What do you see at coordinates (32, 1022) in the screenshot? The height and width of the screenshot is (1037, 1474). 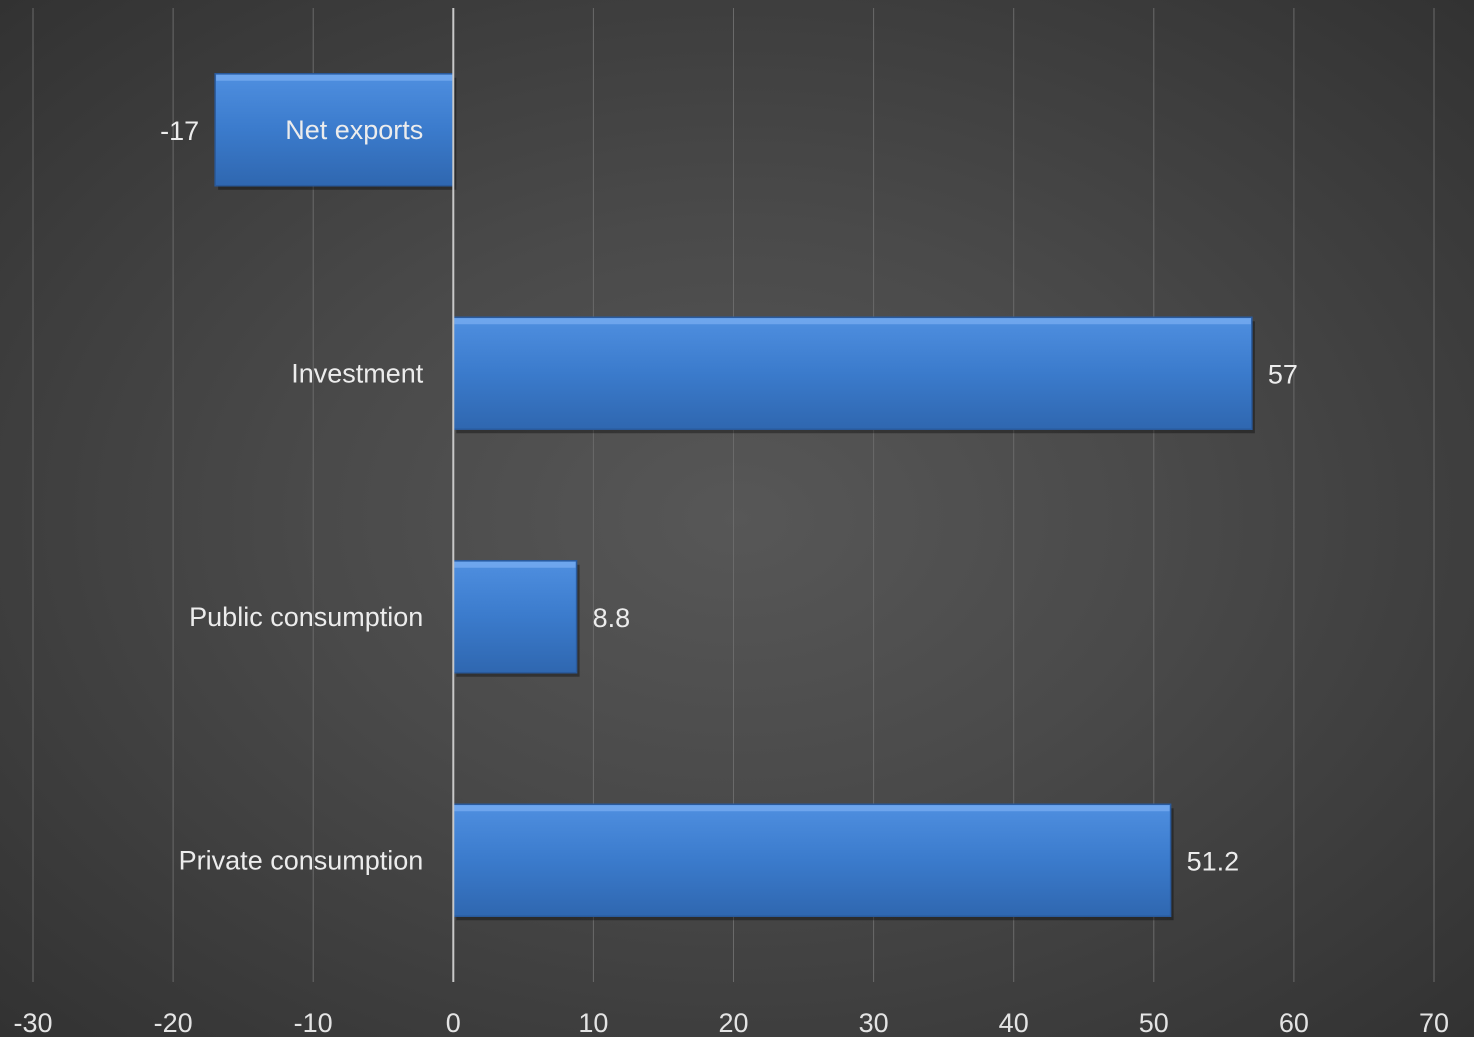 I see `x-tick-label: -30` at bounding box center [32, 1022].